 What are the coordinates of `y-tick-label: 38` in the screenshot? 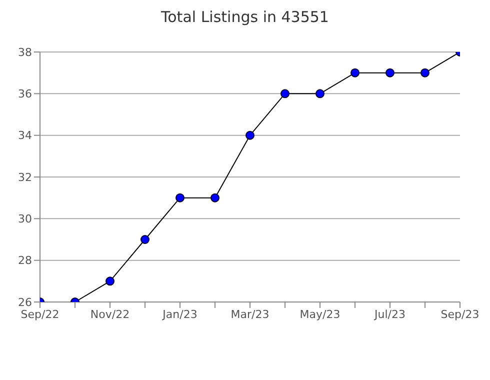 It's located at (25, 52).